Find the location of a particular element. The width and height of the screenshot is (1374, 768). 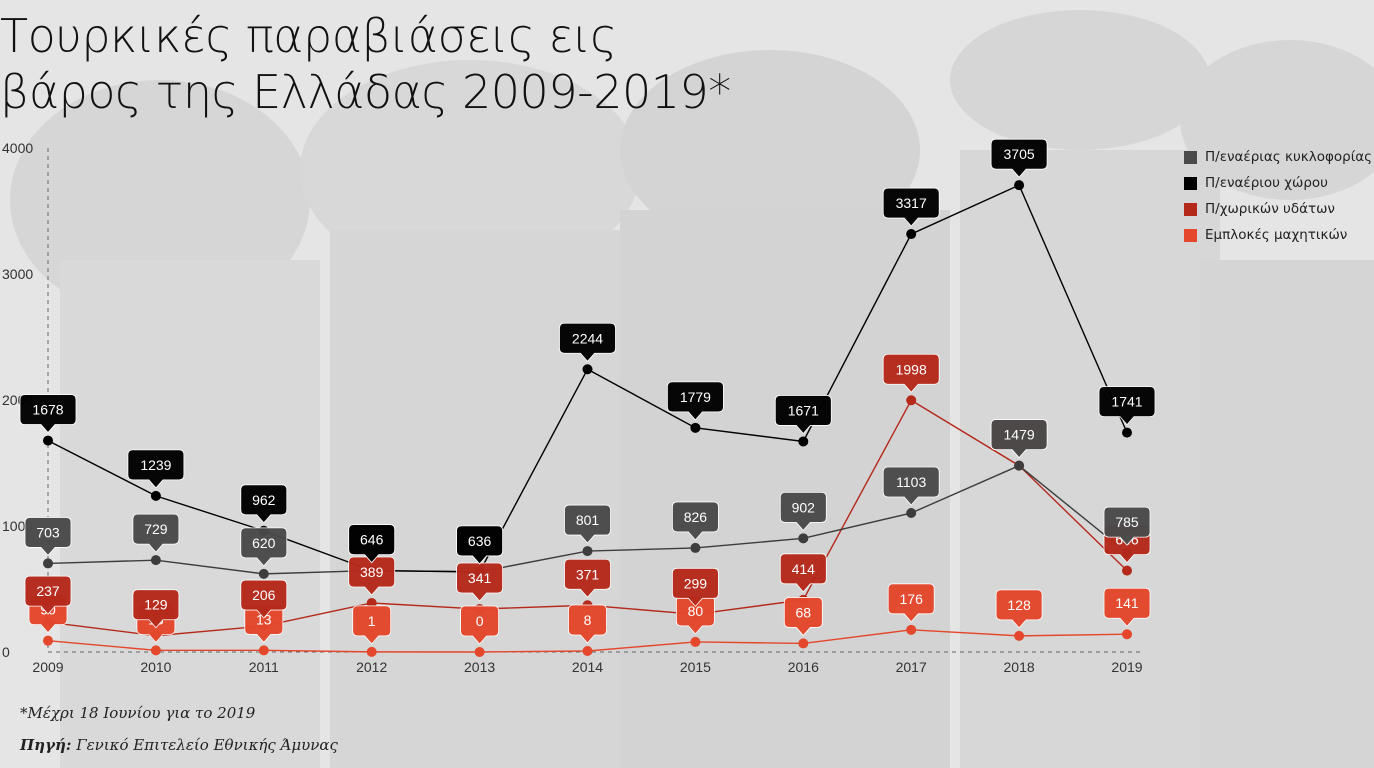

data-label: 68 is located at coordinates (804, 612).